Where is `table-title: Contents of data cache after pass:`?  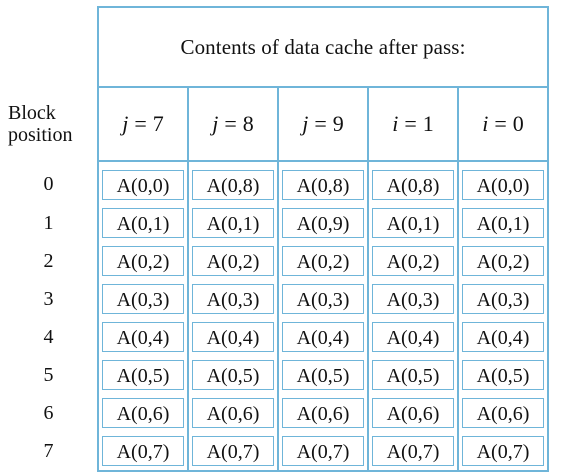 table-title: Contents of data cache after pass: is located at coordinates (323, 46).